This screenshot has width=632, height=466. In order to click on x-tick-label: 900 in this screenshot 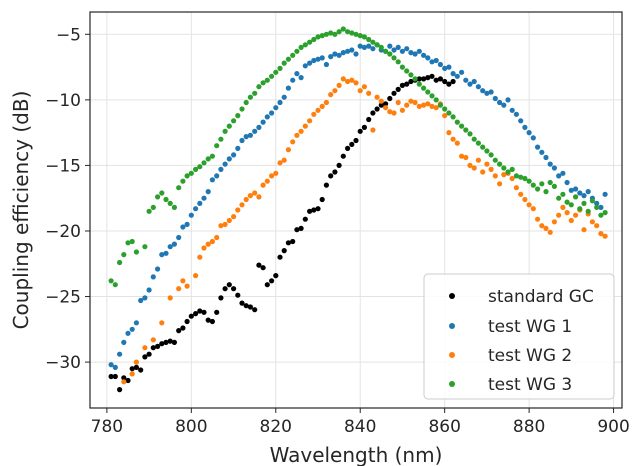, I will do `click(613, 427)`.